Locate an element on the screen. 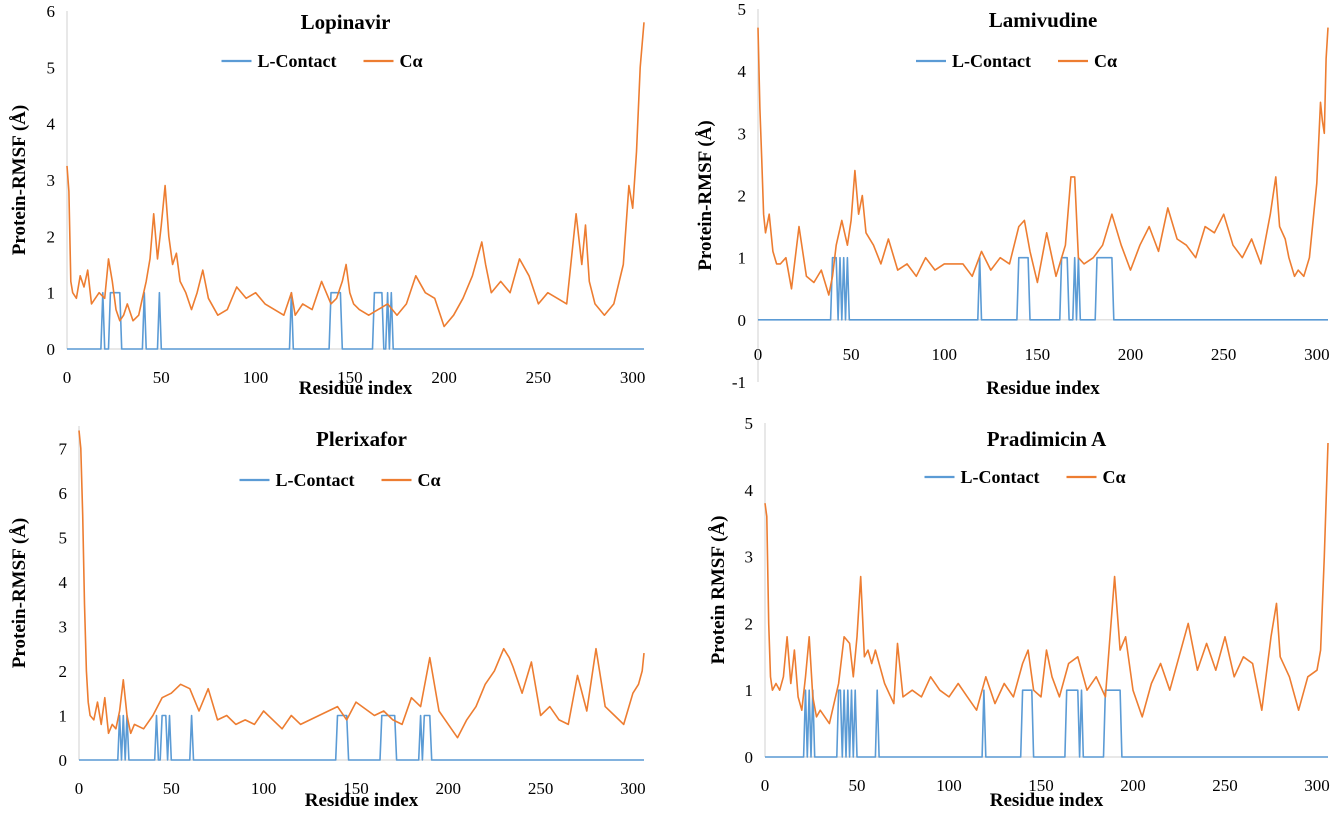  y-tick-label: -1 is located at coordinates (739, 382).